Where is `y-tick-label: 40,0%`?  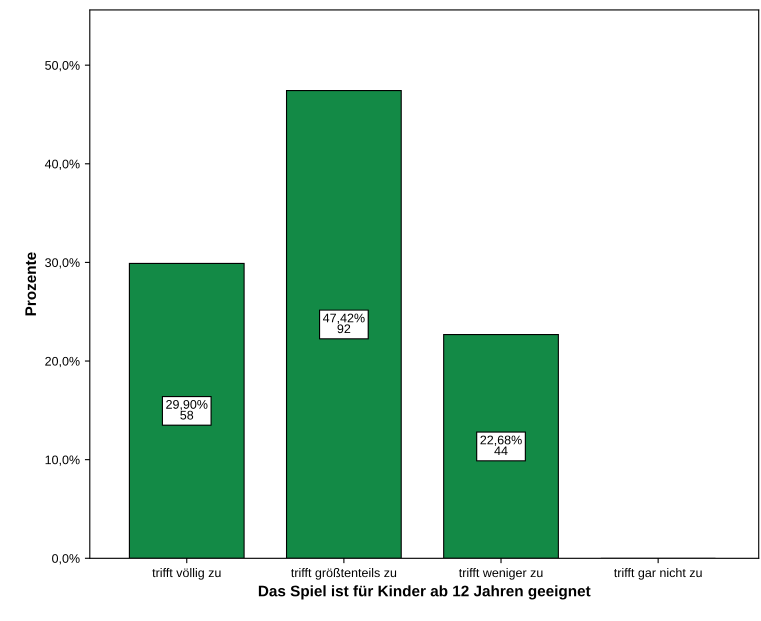 y-tick-label: 40,0% is located at coordinates (62, 165).